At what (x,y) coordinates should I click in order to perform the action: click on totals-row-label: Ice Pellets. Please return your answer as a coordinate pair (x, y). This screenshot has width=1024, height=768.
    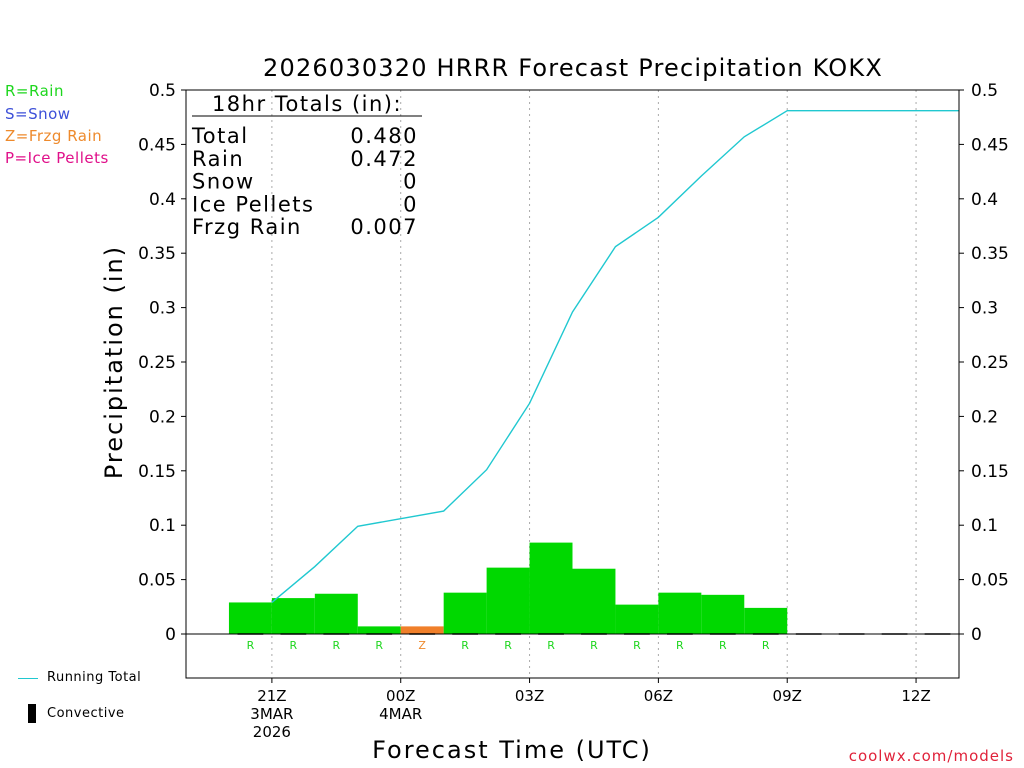
    Looking at the image, I should click on (253, 204).